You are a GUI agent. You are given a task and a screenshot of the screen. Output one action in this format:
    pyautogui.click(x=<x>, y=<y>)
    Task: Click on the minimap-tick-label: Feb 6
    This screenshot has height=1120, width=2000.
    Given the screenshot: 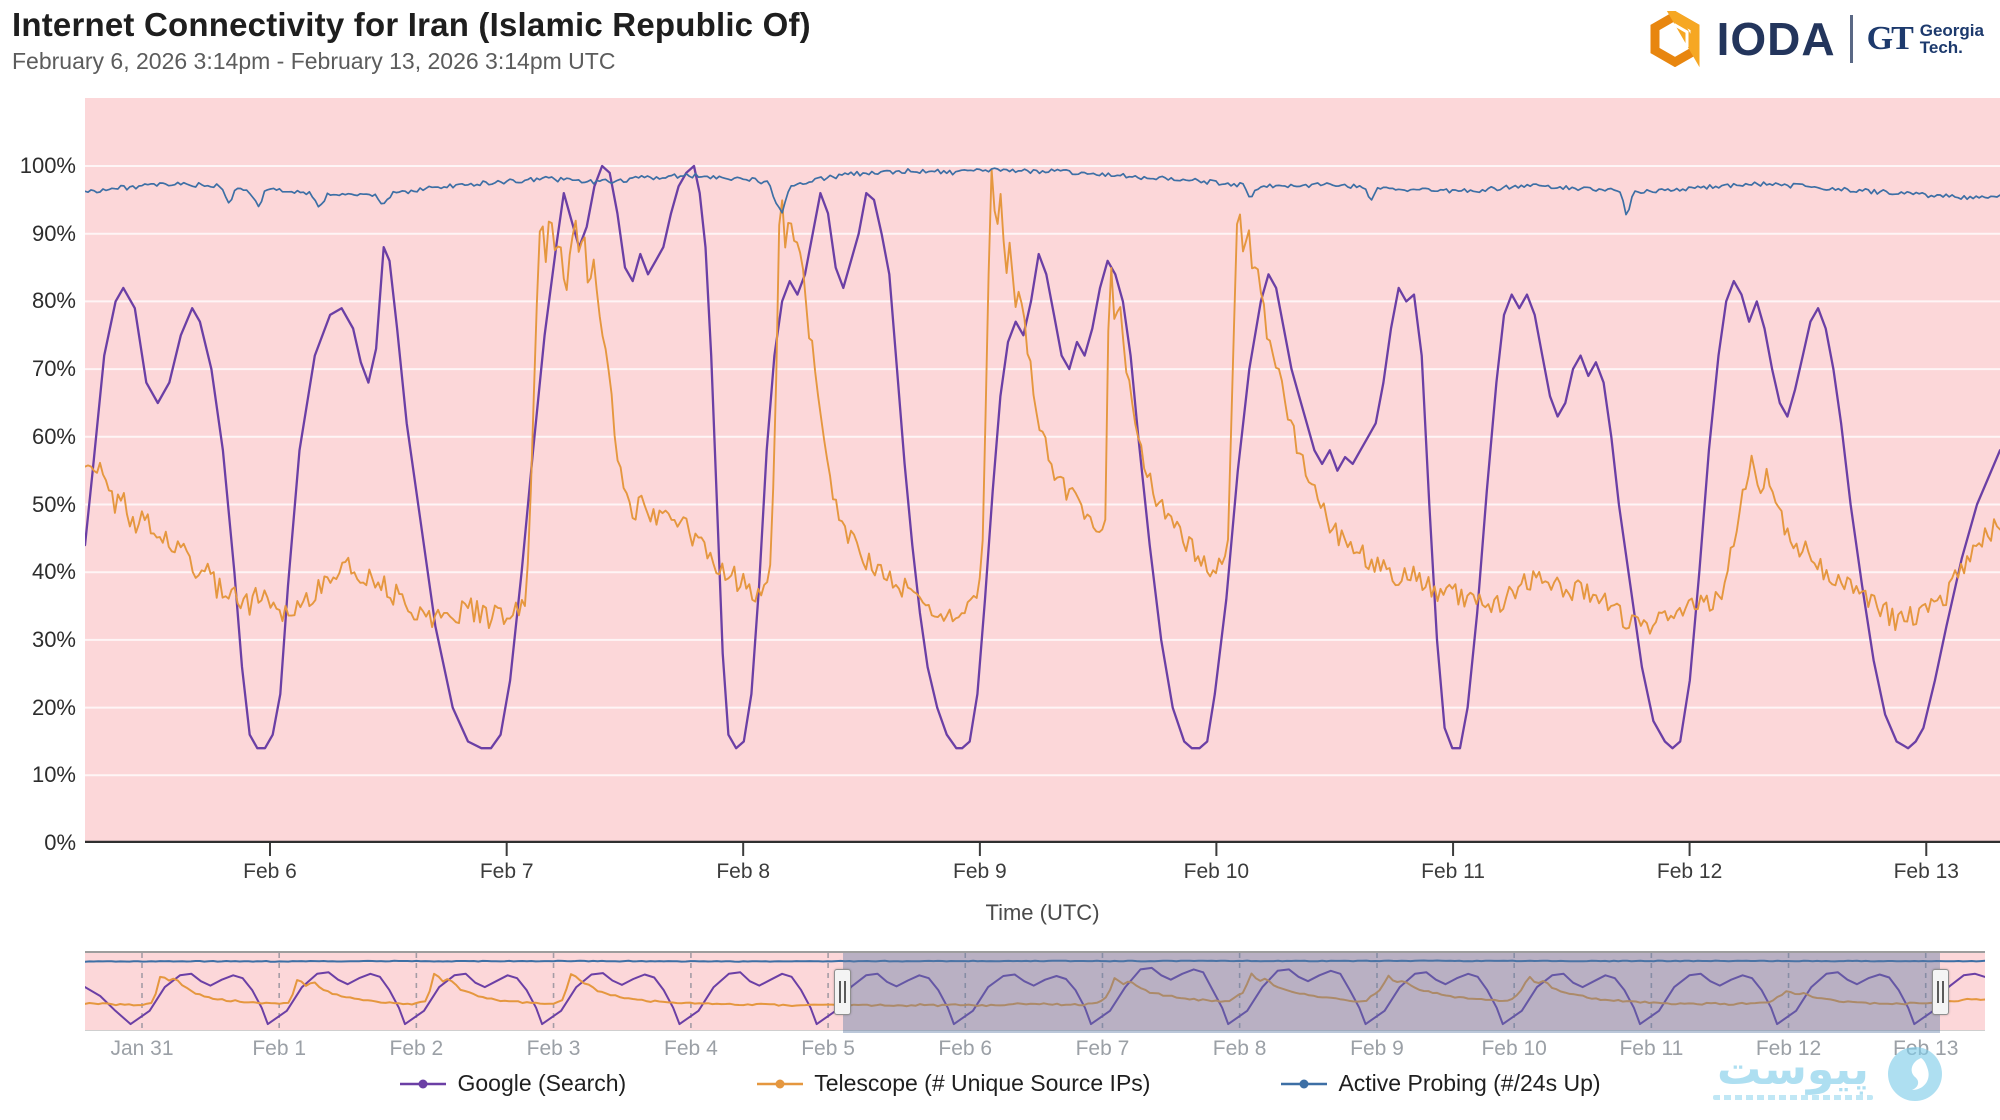 What is the action you would take?
    pyautogui.click(x=965, y=1048)
    